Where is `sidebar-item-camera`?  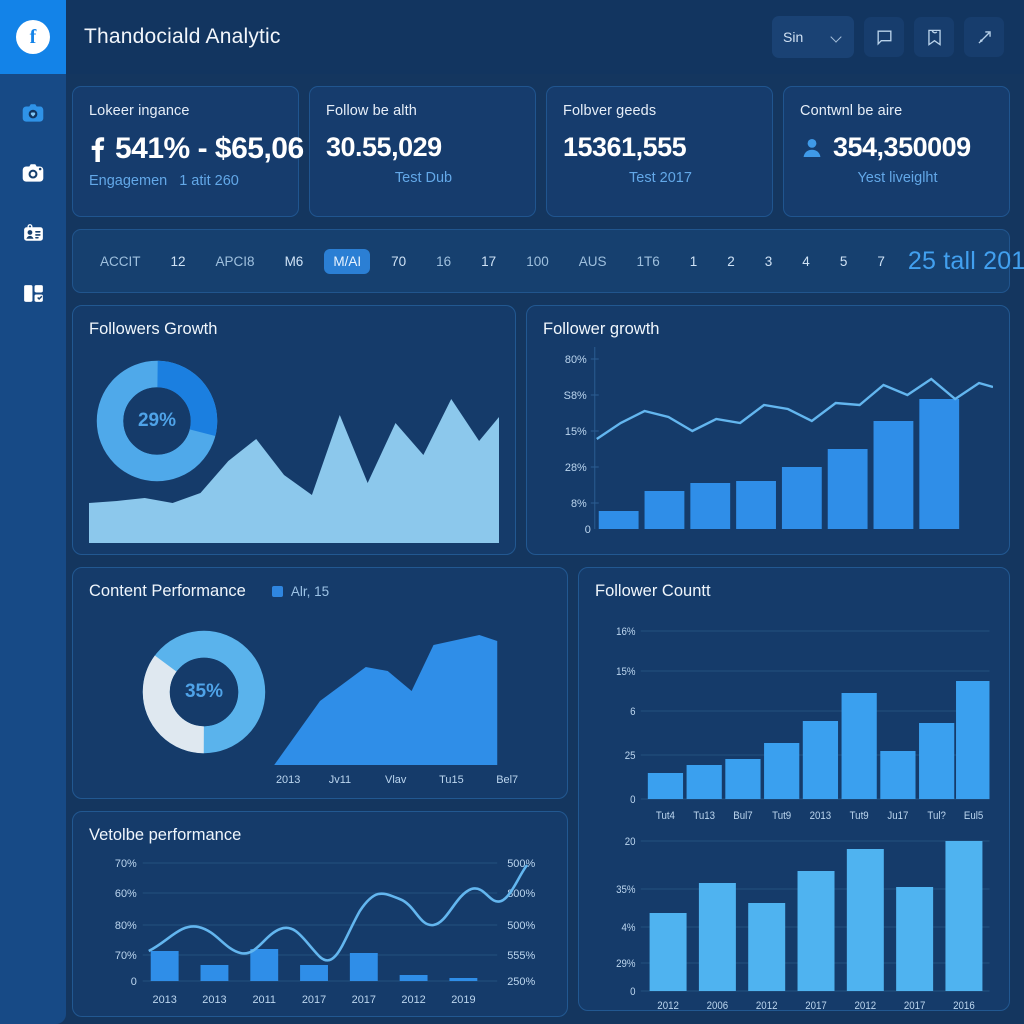
sidebar-item-camera is located at coordinates (33, 173).